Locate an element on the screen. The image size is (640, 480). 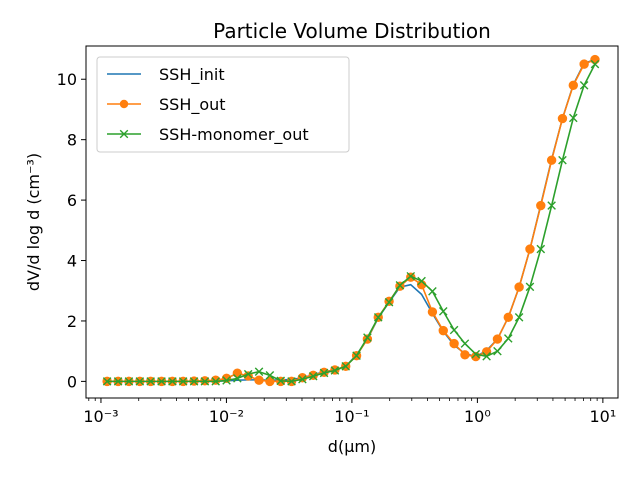
legend: SSH_init SSH_out SSH-monomer_out is located at coordinates (223, 104).